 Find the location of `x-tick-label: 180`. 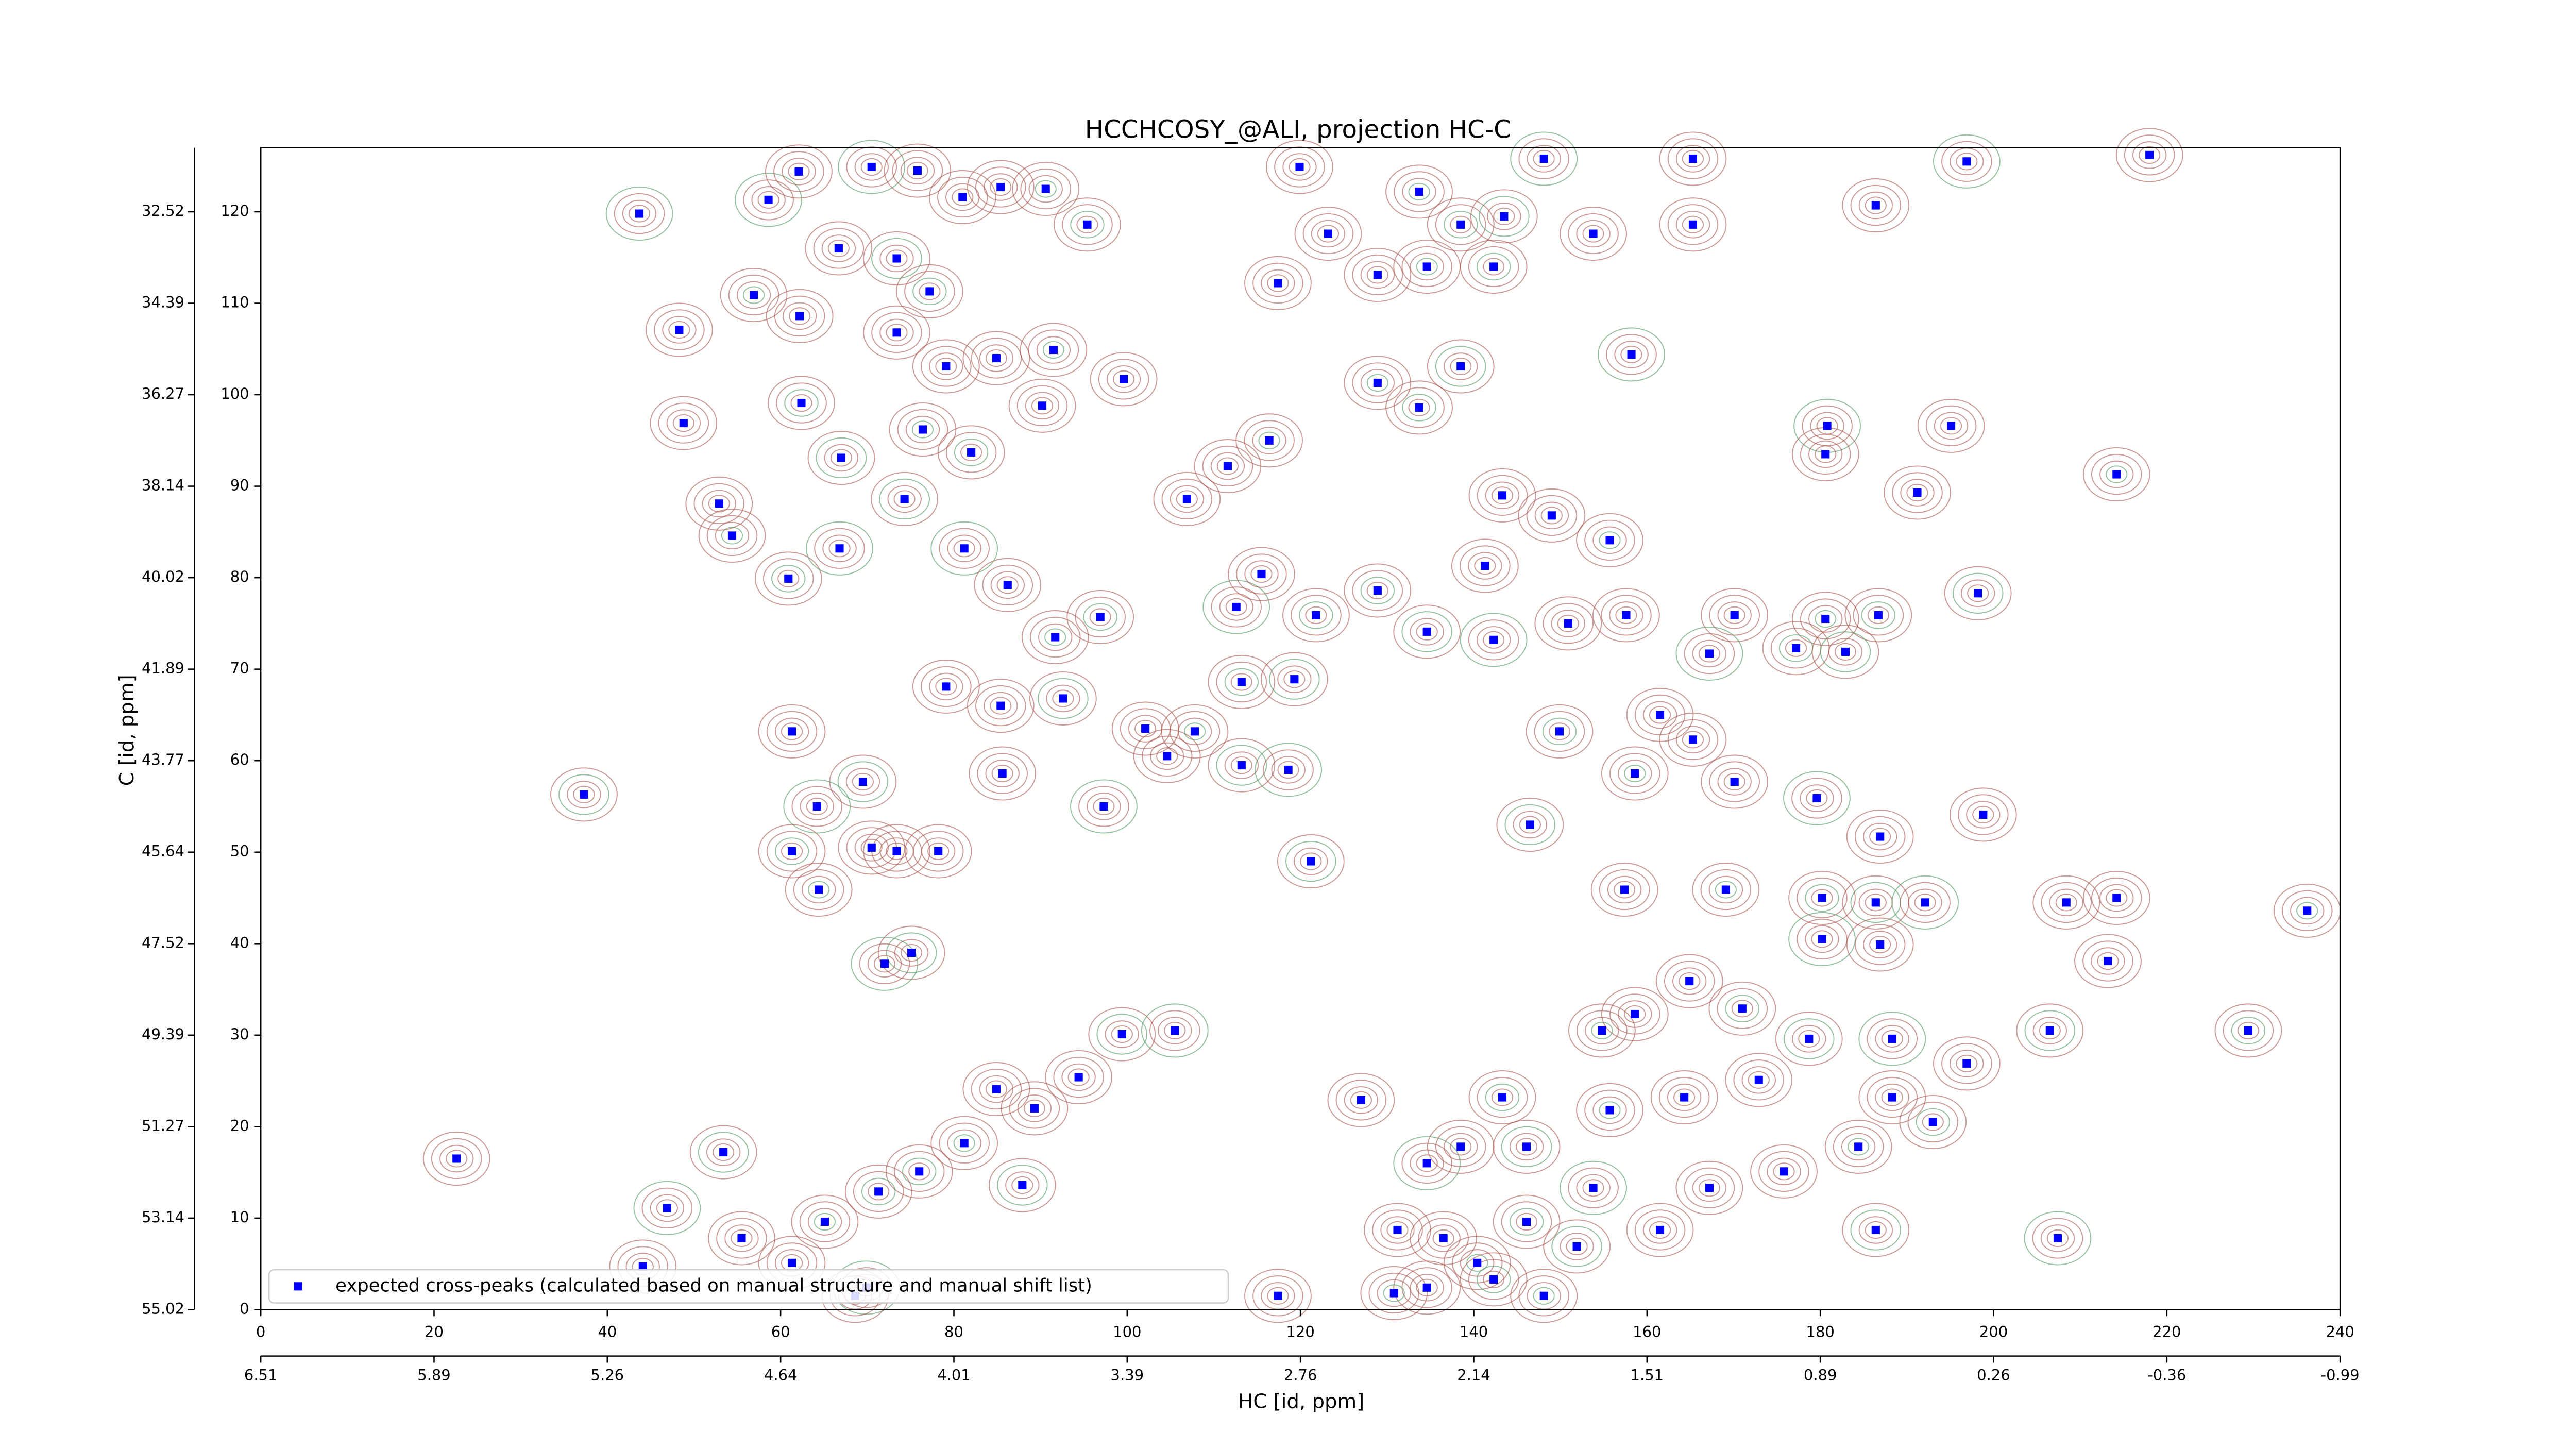

x-tick-label: 180 is located at coordinates (1820, 1332).